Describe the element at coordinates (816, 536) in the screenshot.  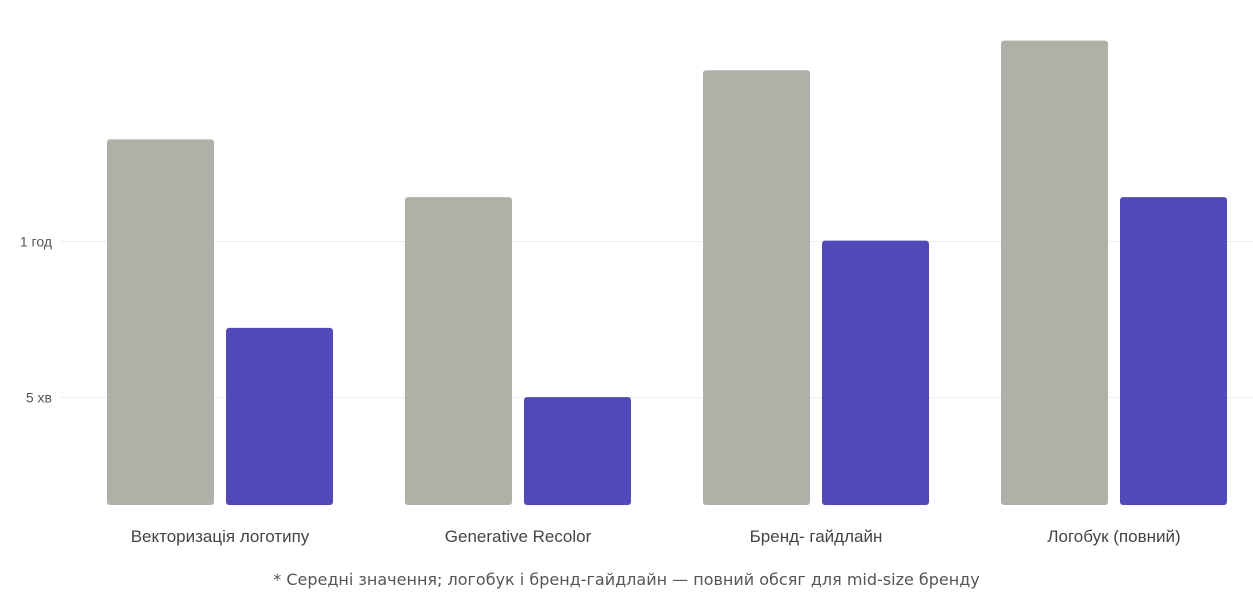
I see `x-category-label: Бренд- гайдлайн` at that location.